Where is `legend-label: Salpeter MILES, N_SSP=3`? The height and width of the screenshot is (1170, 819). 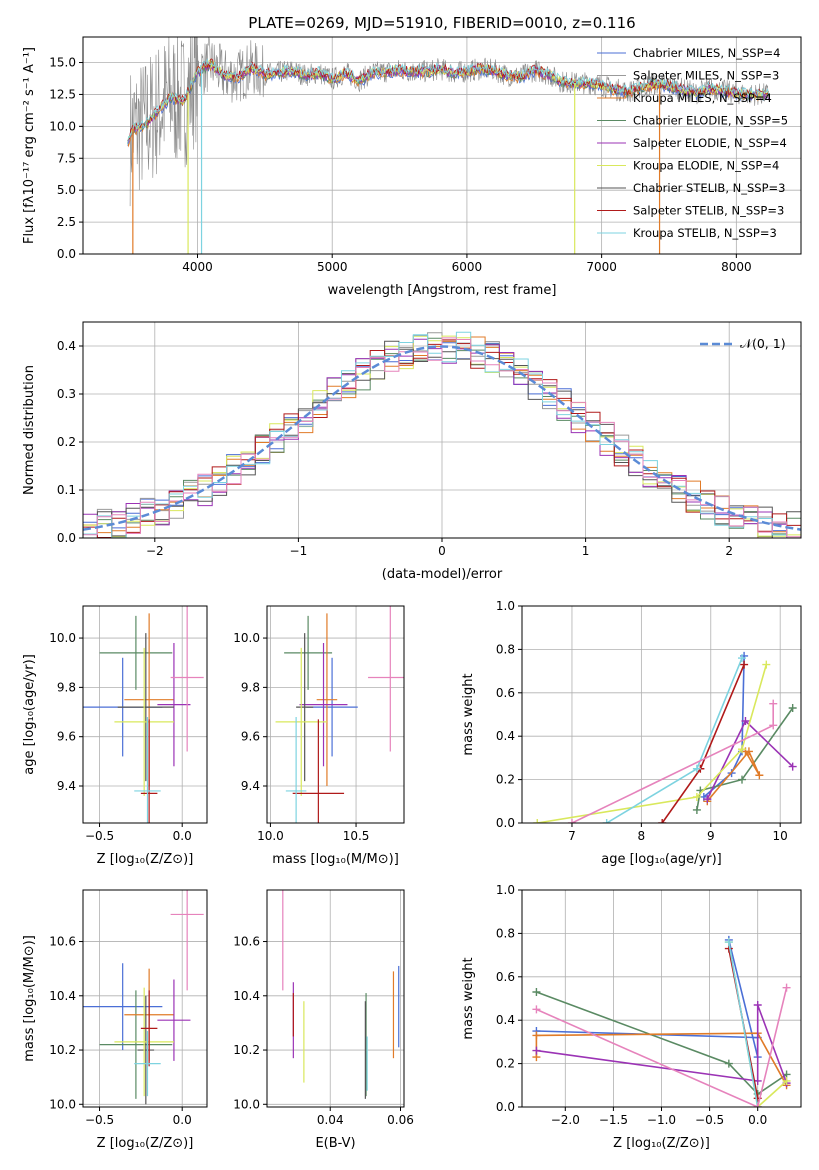
legend-label: Salpeter MILES, N_SSP=3 is located at coordinates (706, 76).